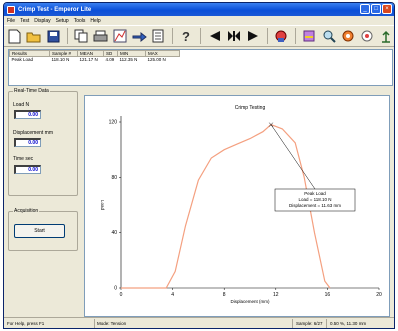 The width and height of the screenshot is (398, 331). What do you see at coordinates (114, 233) in the screenshot?
I see `y-tick-label: 40` at bounding box center [114, 233].